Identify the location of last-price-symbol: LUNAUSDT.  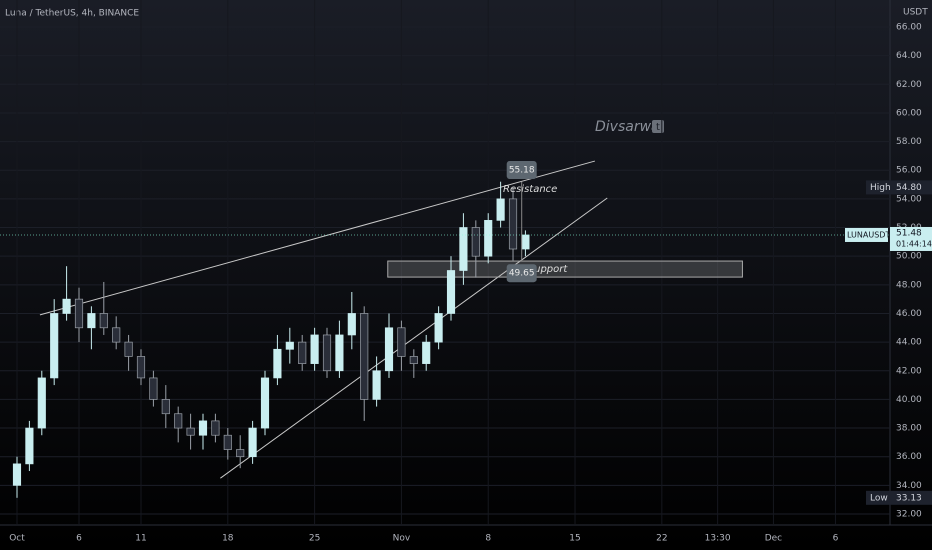
(868, 234).